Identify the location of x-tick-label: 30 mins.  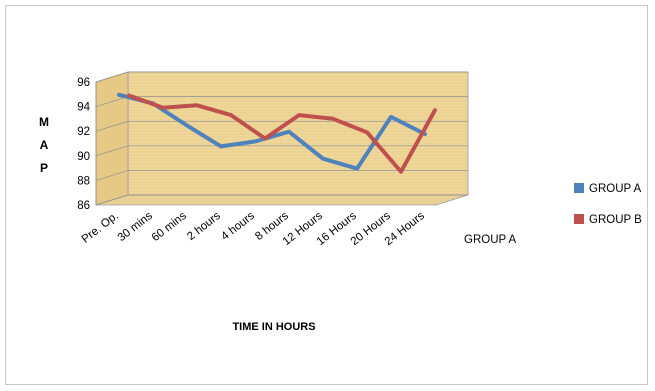
(135, 227).